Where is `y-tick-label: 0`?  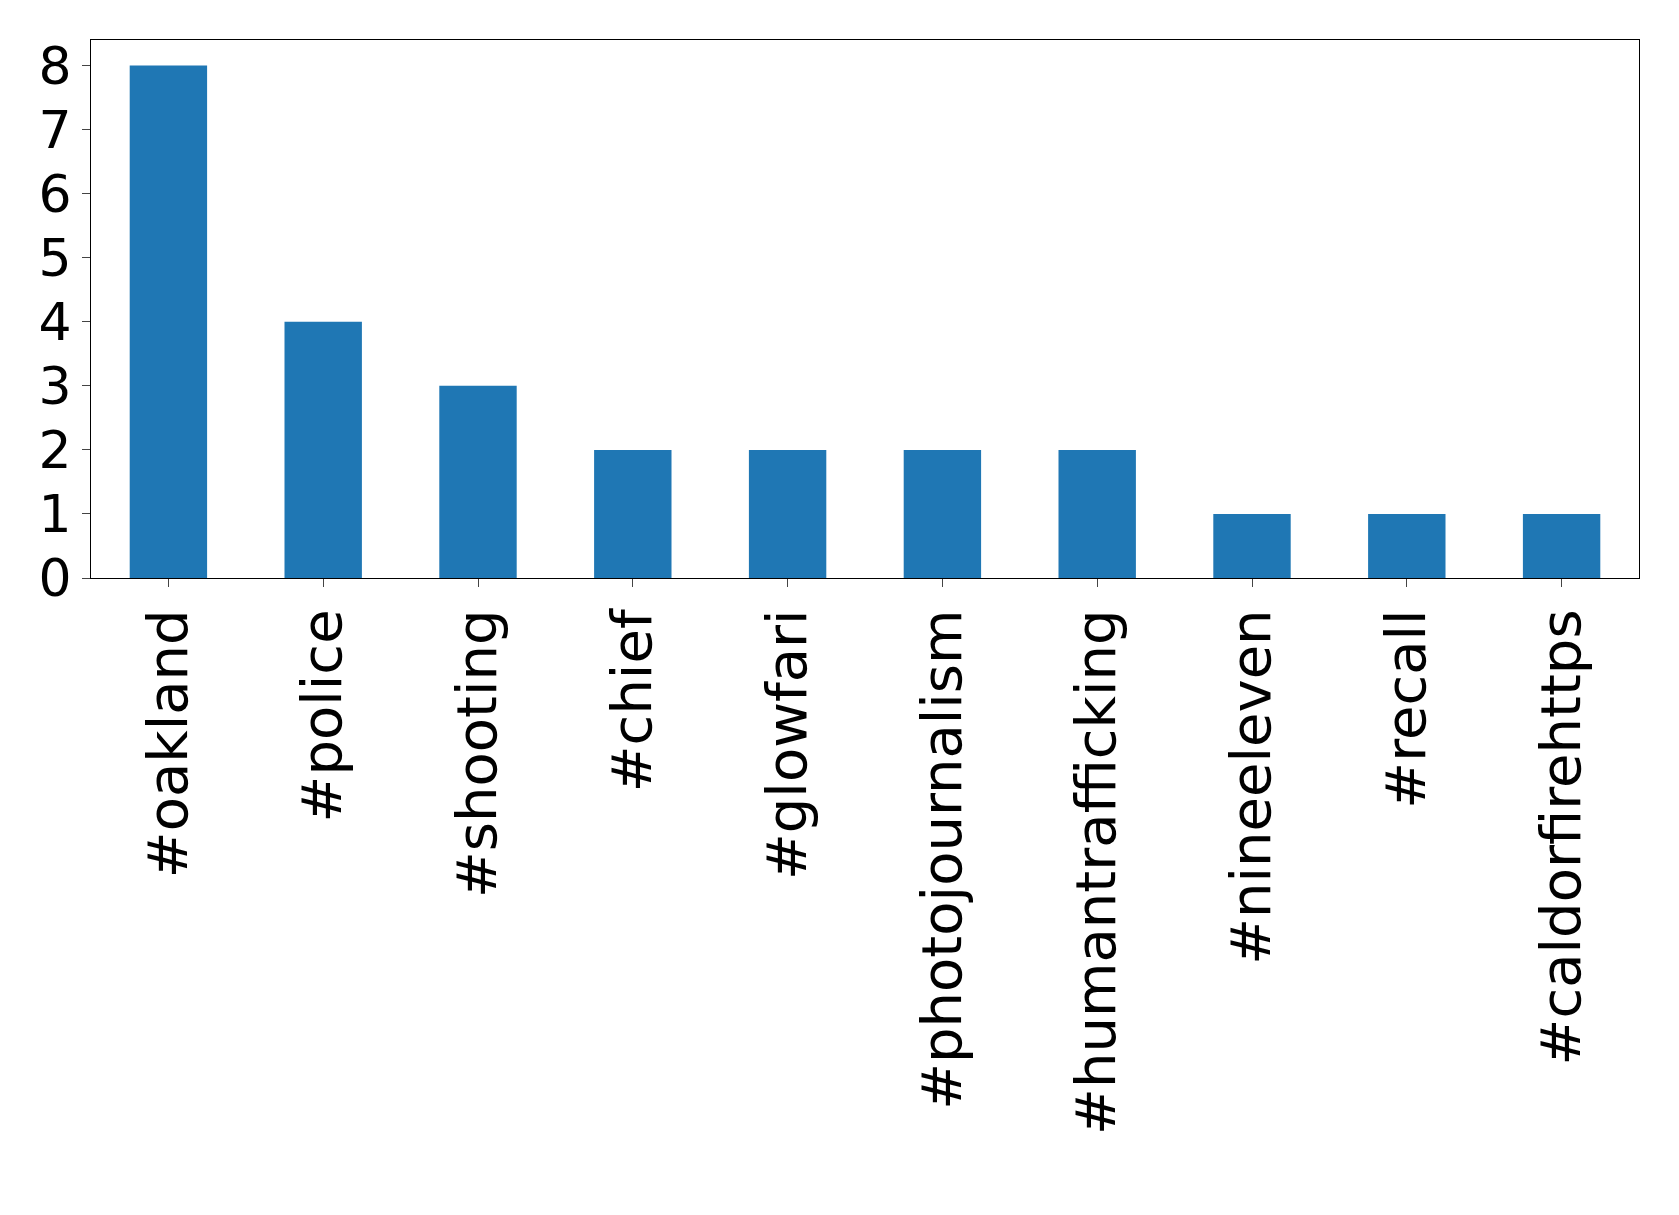
y-tick-label: 0 is located at coordinates (55, 578).